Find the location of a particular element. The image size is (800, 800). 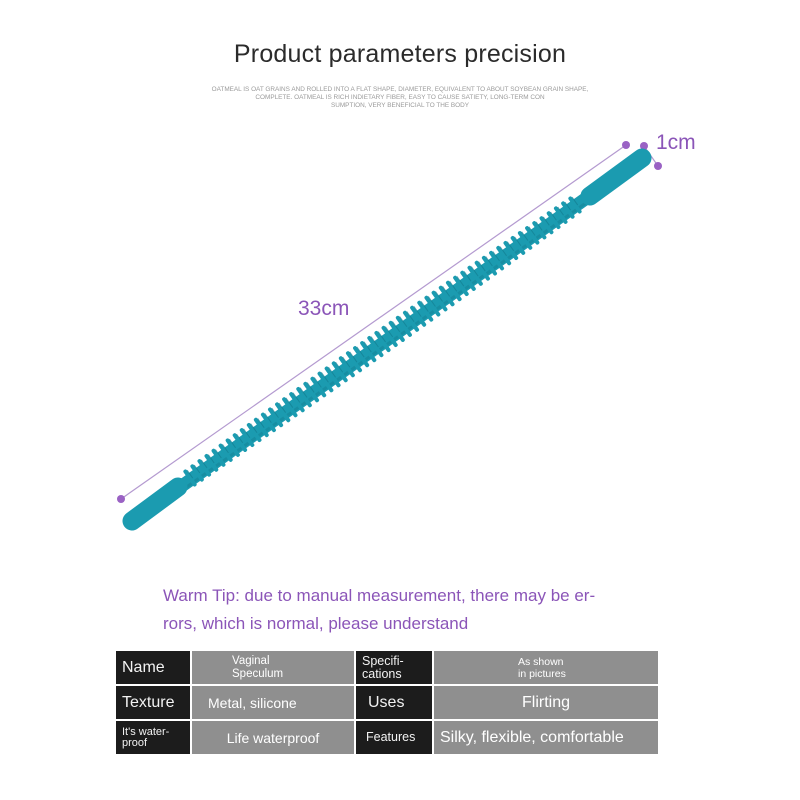

specifications-value-line: in pictures is located at coordinates (542, 673).